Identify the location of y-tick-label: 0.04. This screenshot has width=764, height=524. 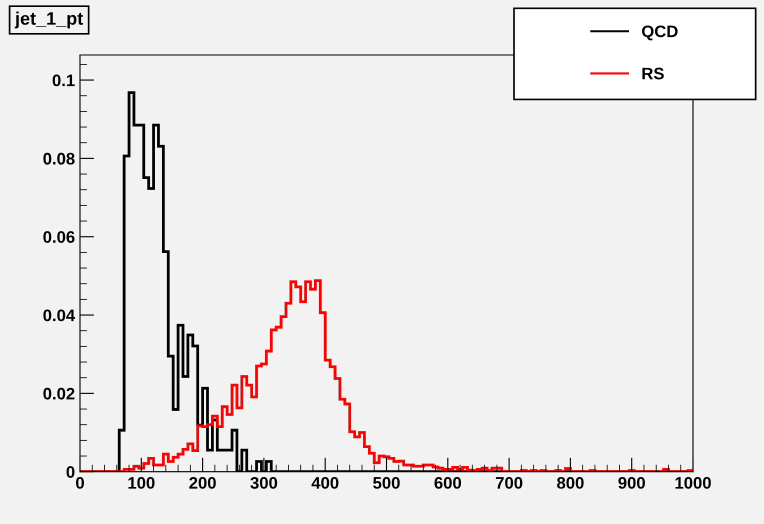
(59, 315).